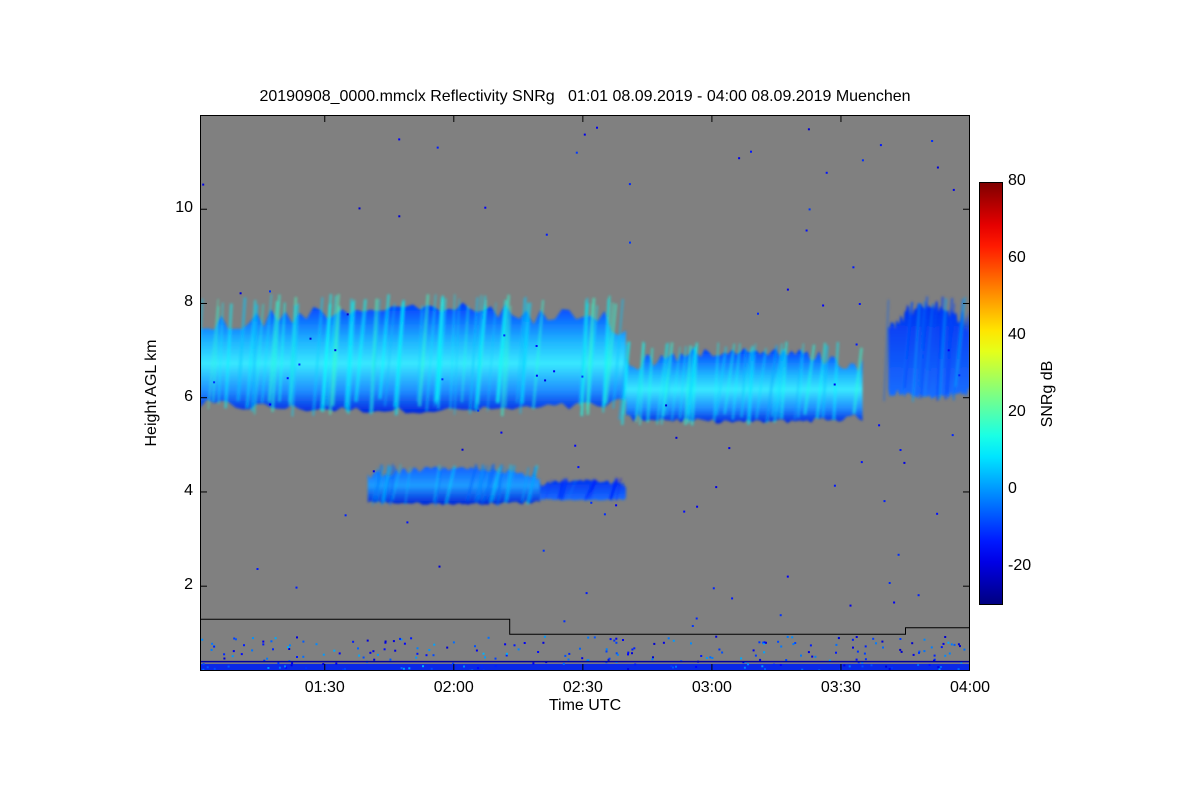 Image resolution: width=1200 pixels, height=800 pixels. Describe the element at coordinates (582, 489) in the screenshot. I see `mid-cloud-patch` at that location.